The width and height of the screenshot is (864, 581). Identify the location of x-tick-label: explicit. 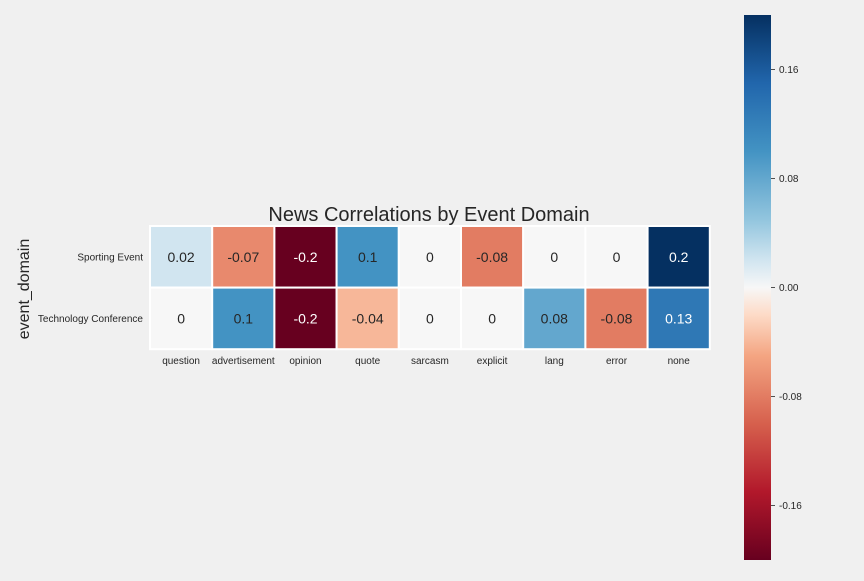
(492, 361).